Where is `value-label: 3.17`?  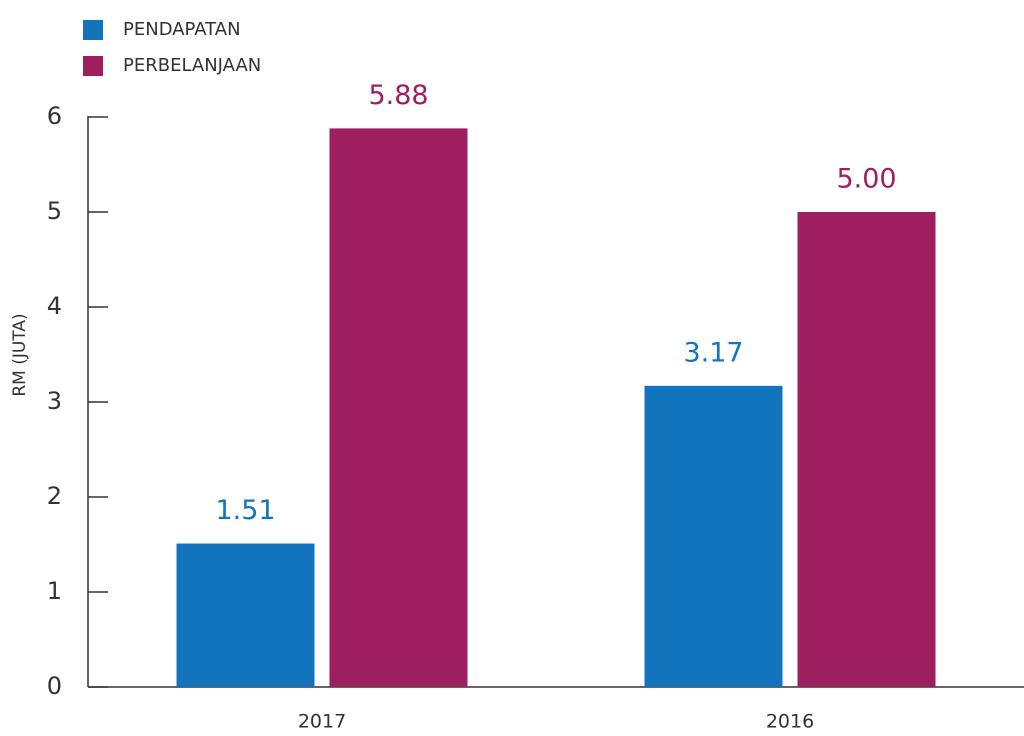
value-label: 3.17 is located at coordinates (713, 352).